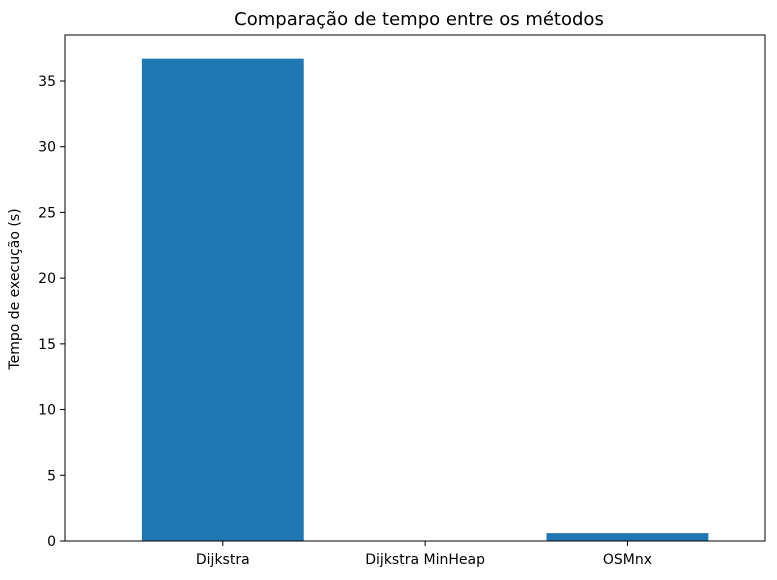  Describe the element at coordinates (47, 213) in the screenshot. I see `y-tick-label: 25` at that location.